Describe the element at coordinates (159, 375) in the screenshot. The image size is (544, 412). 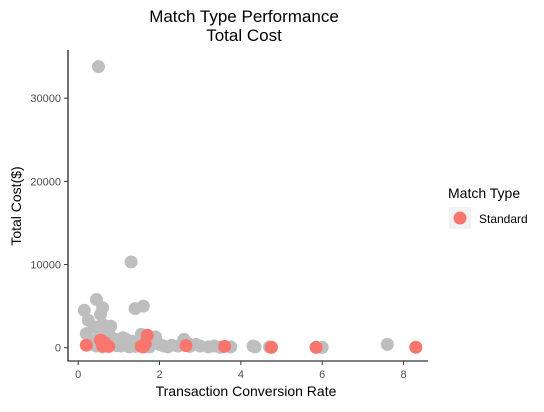
I see `x-tick-label: 2` at that location.